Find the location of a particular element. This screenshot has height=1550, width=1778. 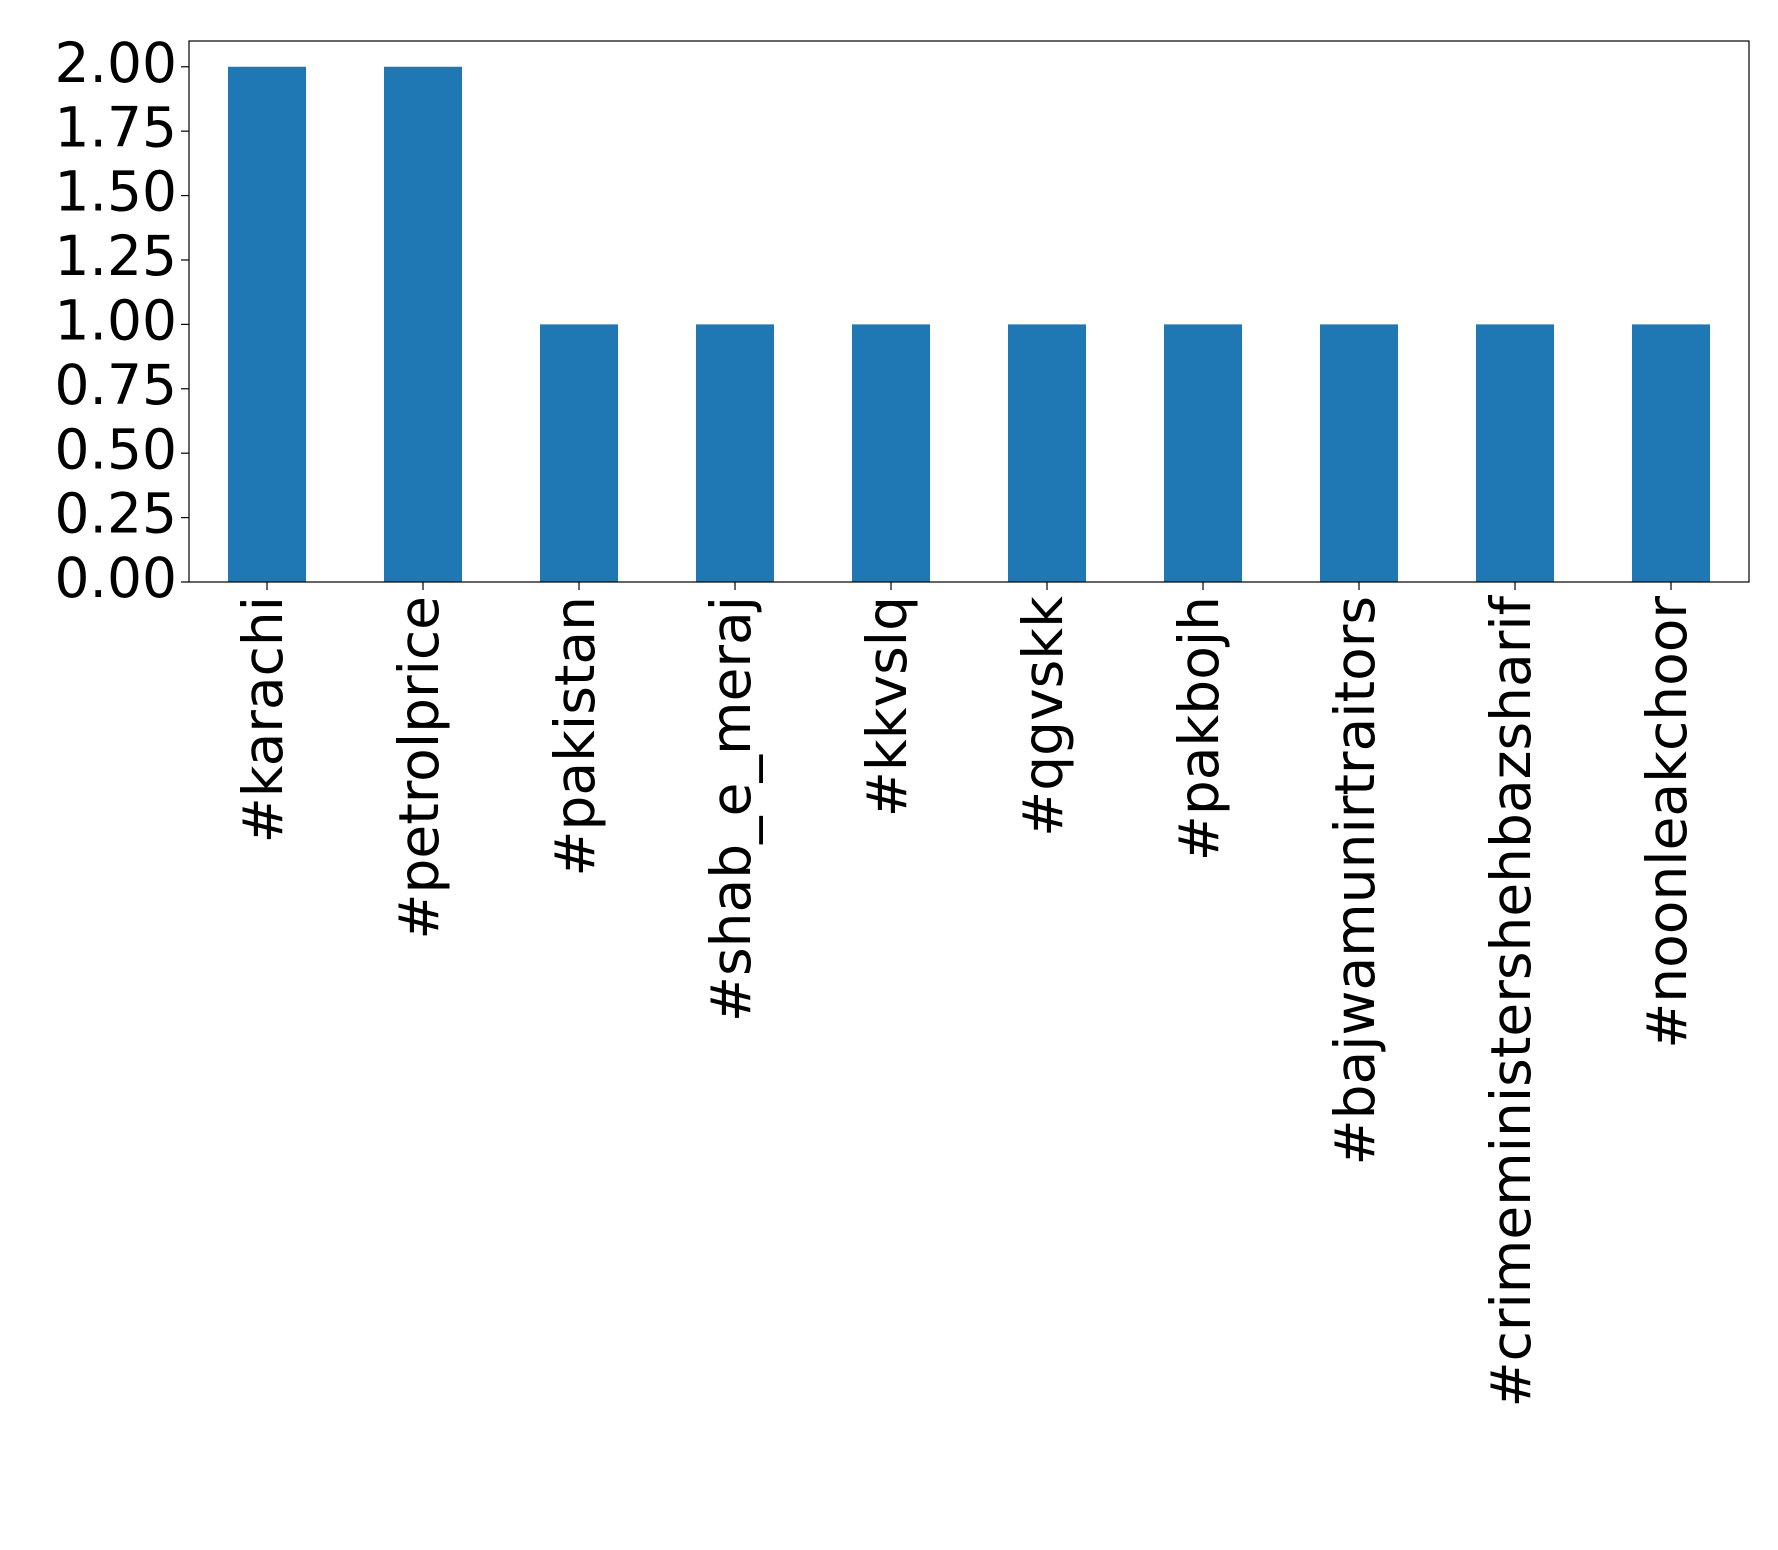

y-tick-label: 0.75 is located at coordinates (116, 385).